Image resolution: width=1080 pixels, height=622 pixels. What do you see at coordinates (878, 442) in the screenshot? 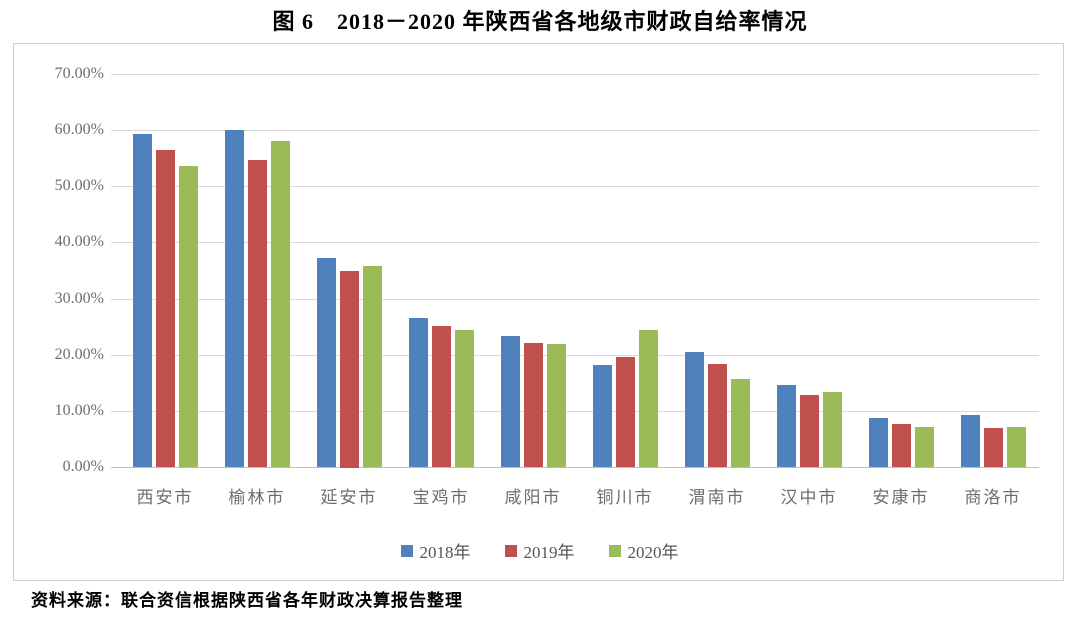
I see `bar-2018年-安康市` at bounding box center [878, 442].